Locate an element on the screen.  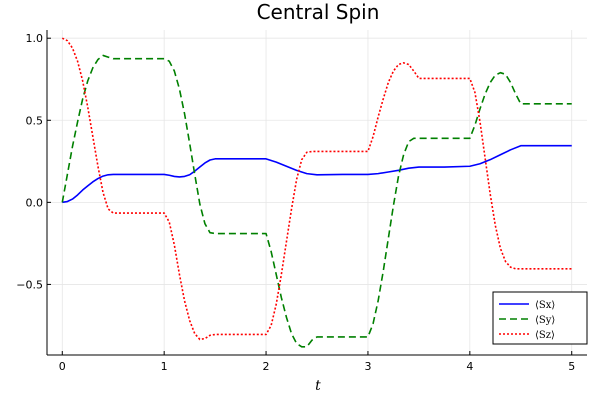
x-axis-label: t is located at coordinates (318, 386).